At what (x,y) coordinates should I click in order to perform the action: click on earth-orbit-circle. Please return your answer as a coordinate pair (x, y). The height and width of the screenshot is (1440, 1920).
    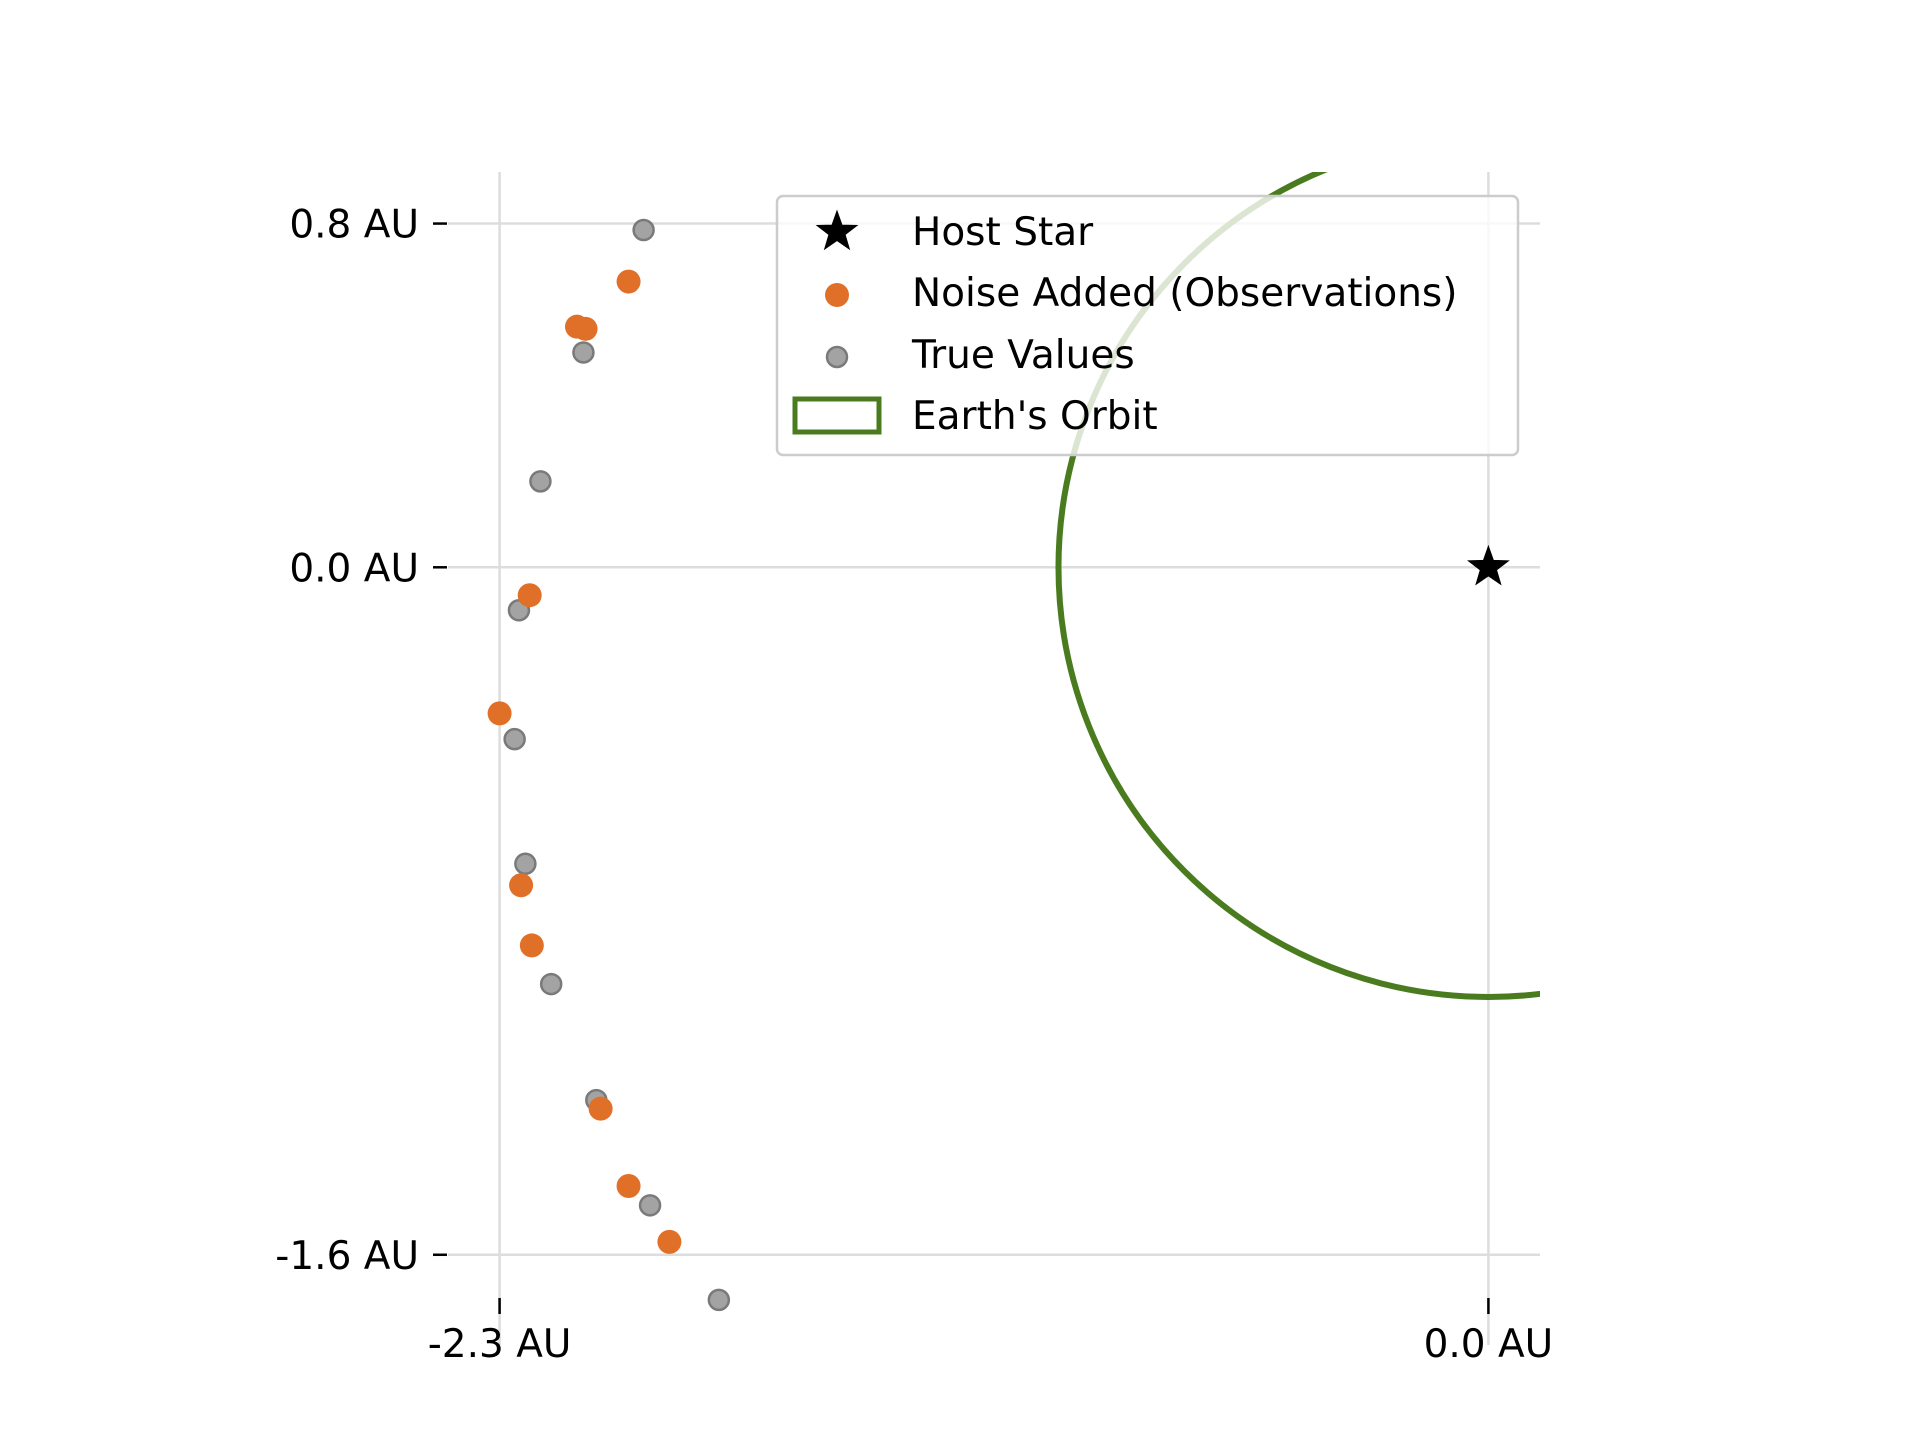
    Looking at the image, I should click on (1297, 586).